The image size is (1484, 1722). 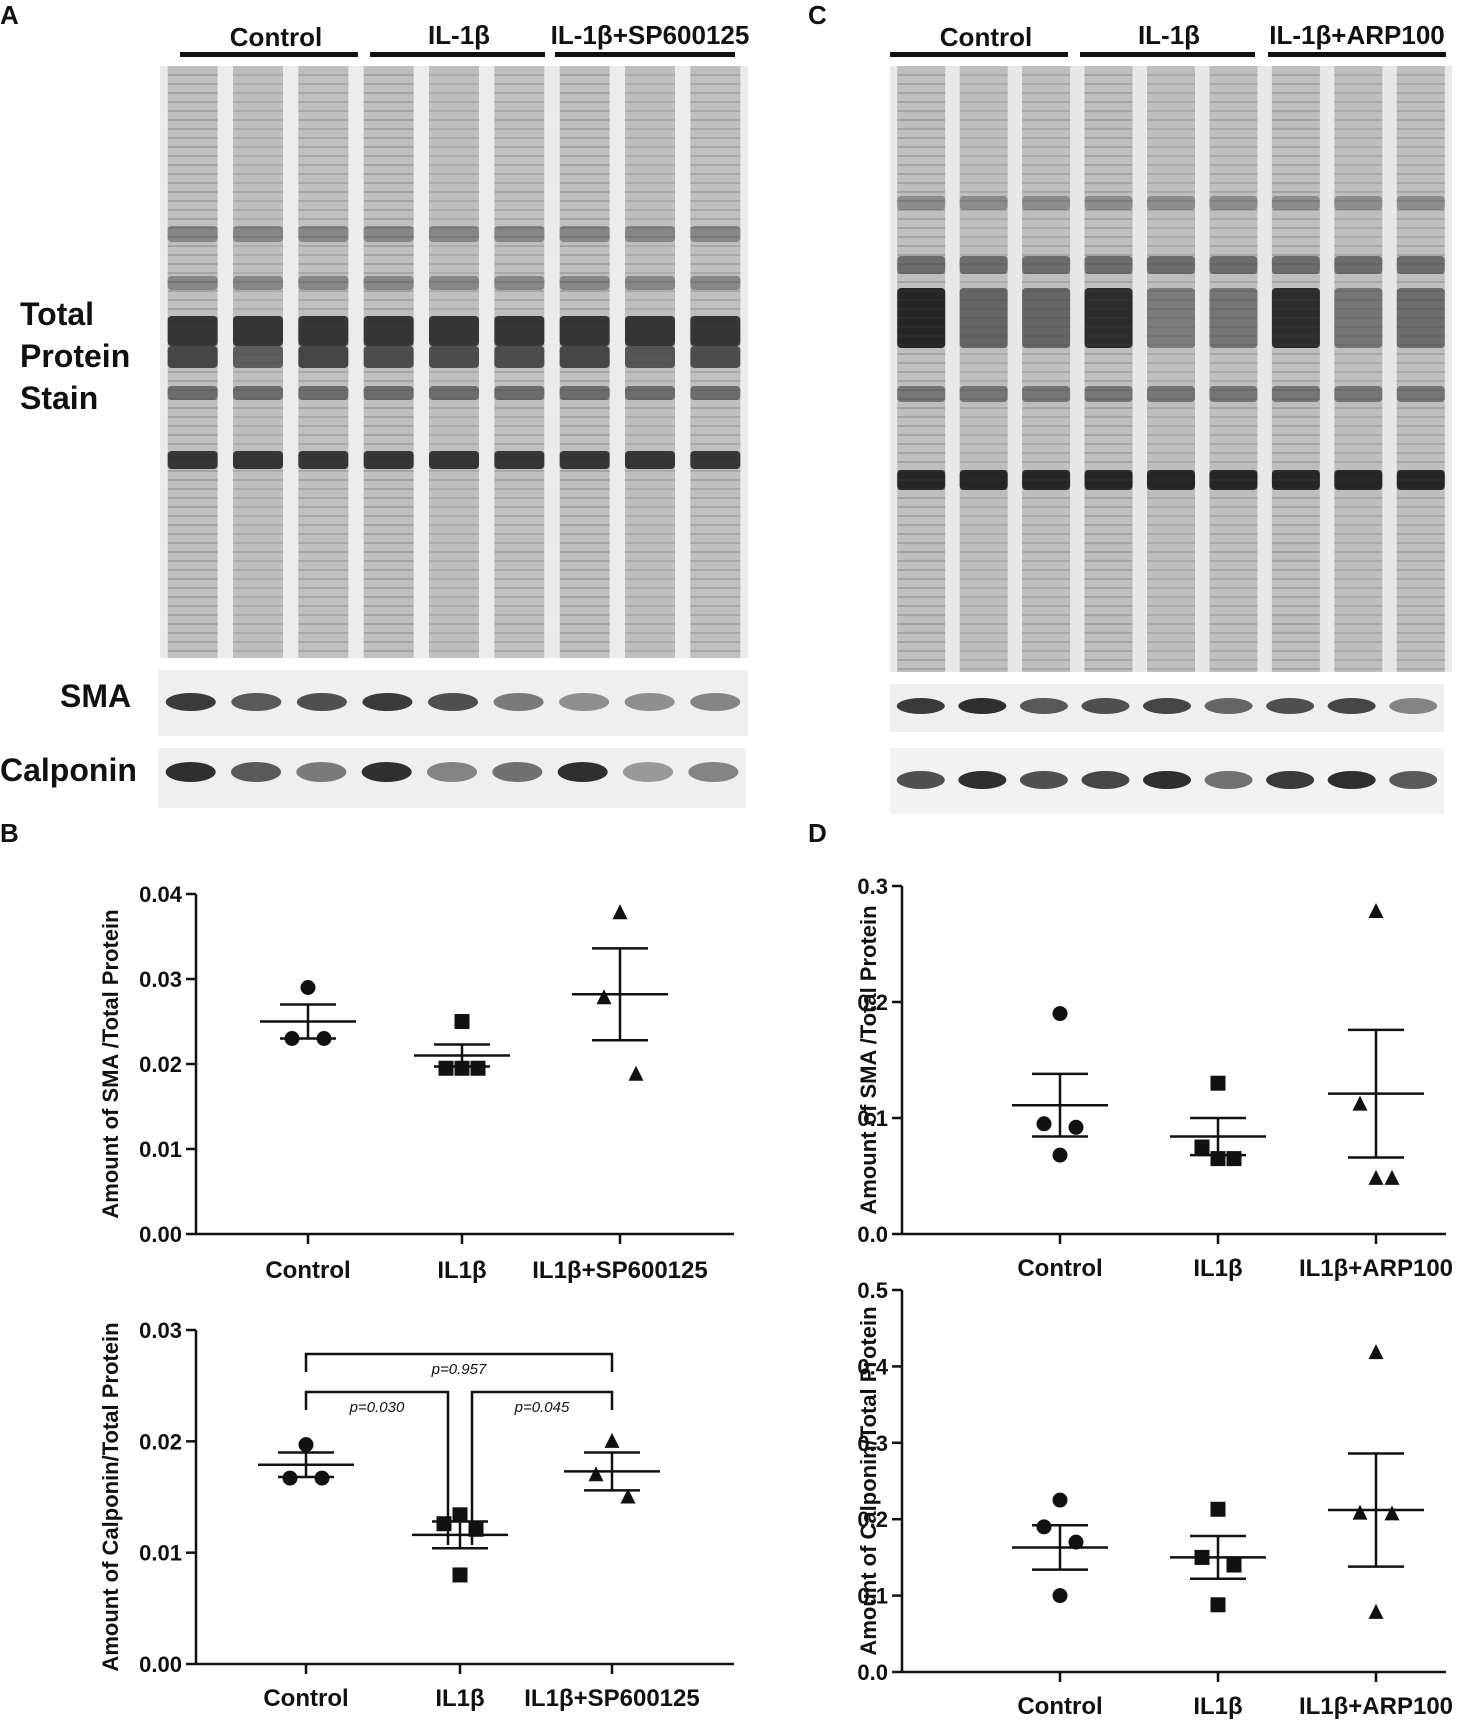 I want to click on group-bar-c-arp, so click(x=1357, y=54).